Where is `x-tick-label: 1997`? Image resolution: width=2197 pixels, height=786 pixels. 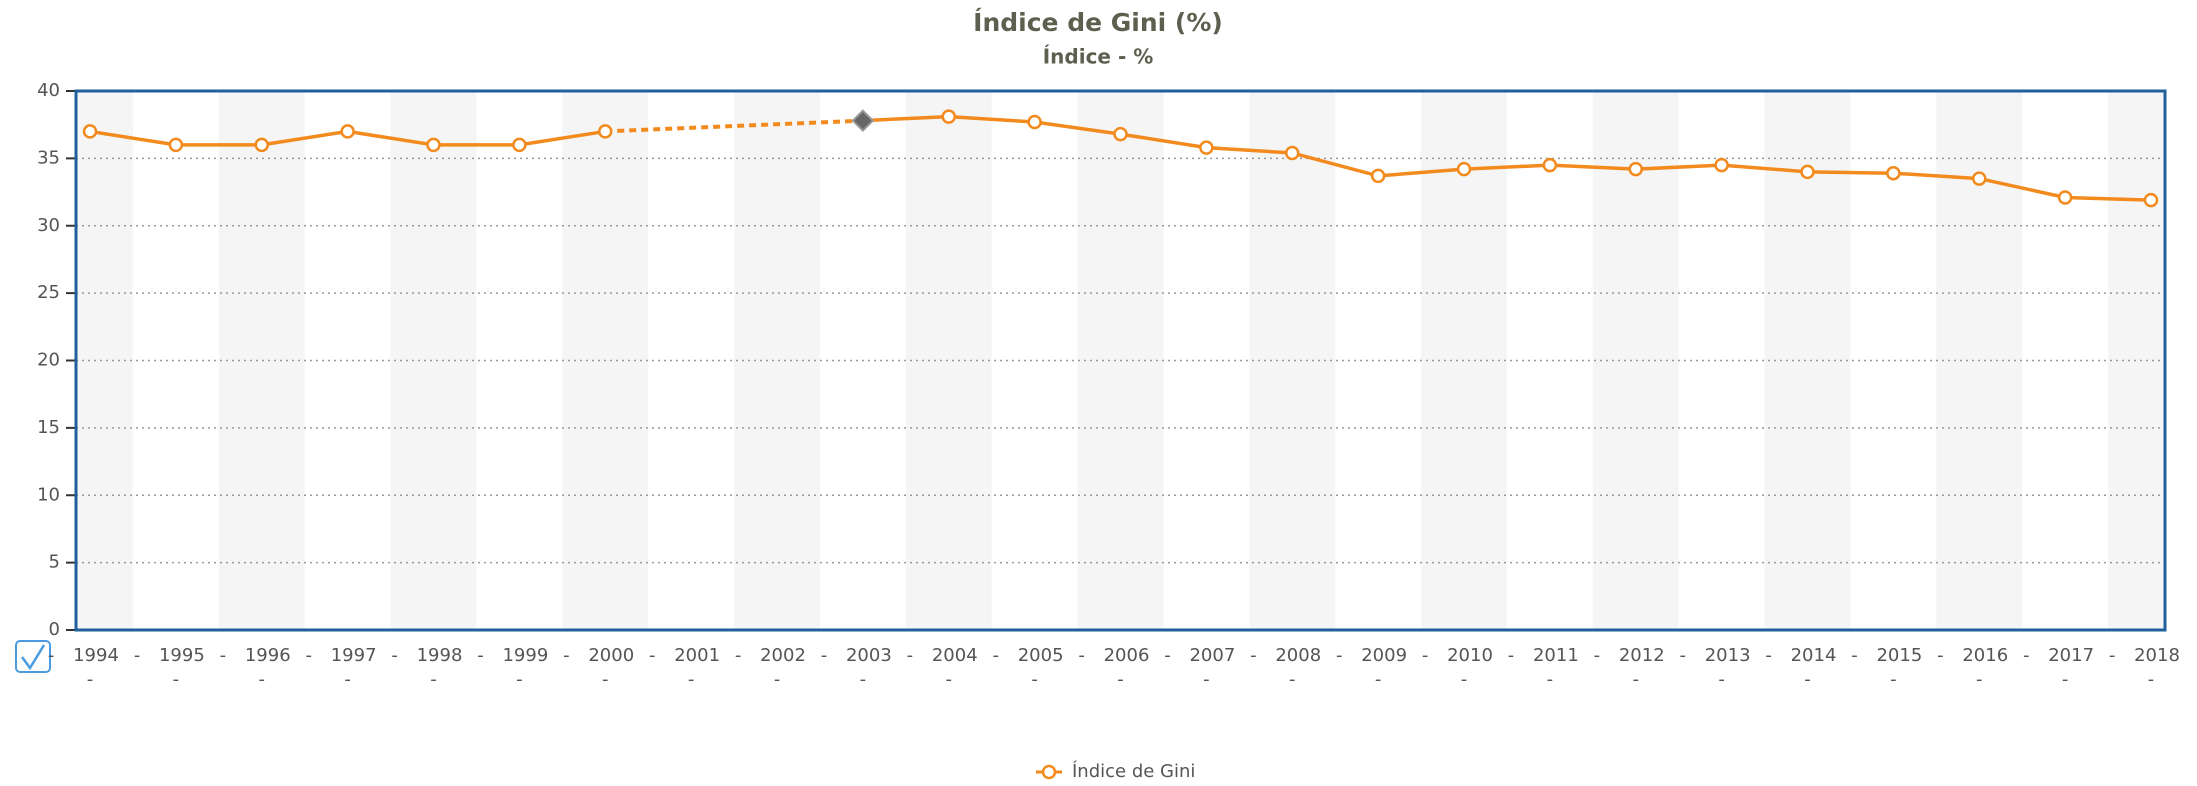
x-tick-label: 1997 is located at coordinates (354, 655).